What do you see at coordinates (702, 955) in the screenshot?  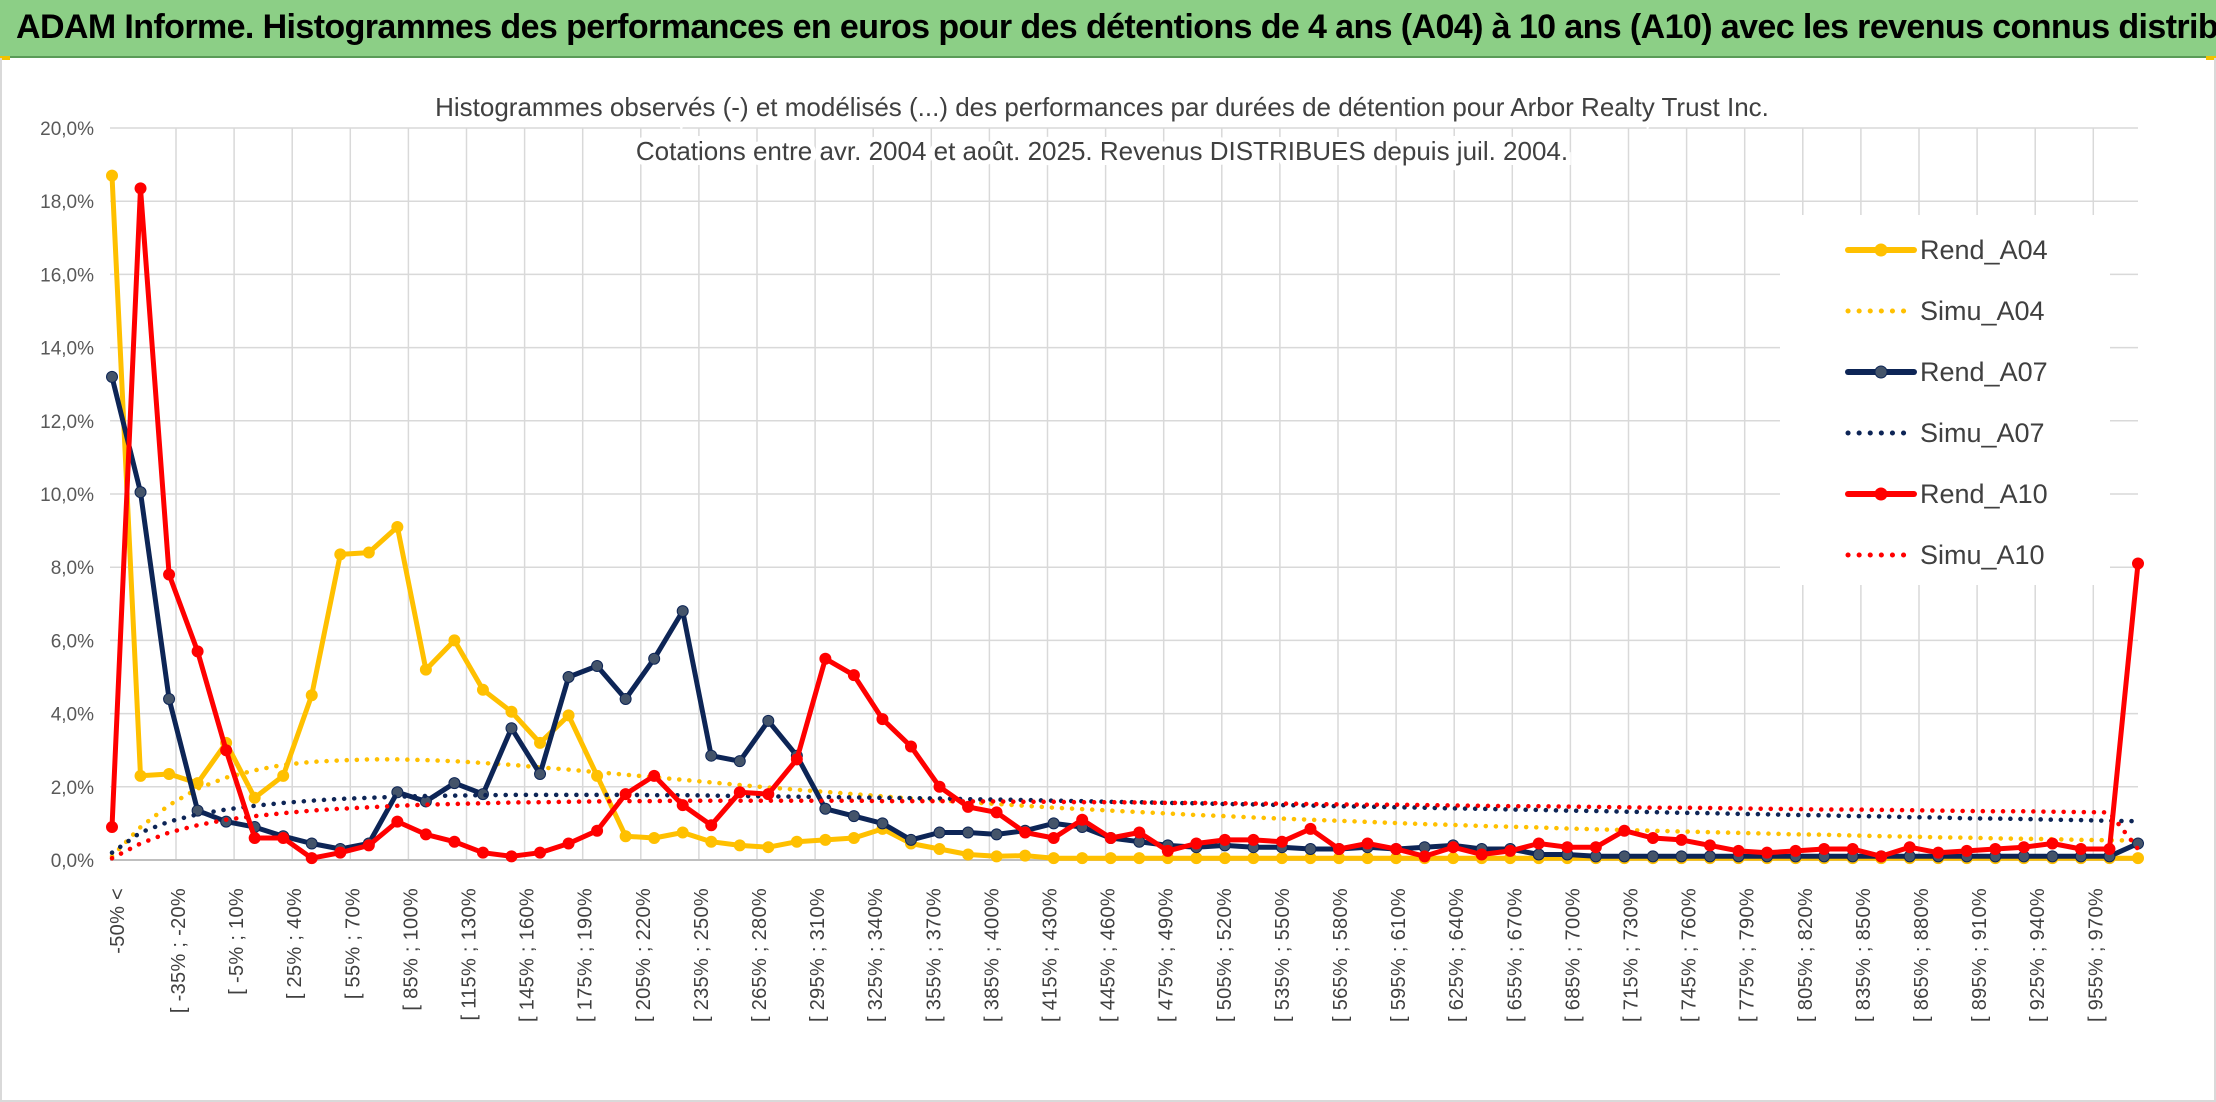 I see `x-tick-label: [ 235% ; 250%` at bounding box center [702, 955].